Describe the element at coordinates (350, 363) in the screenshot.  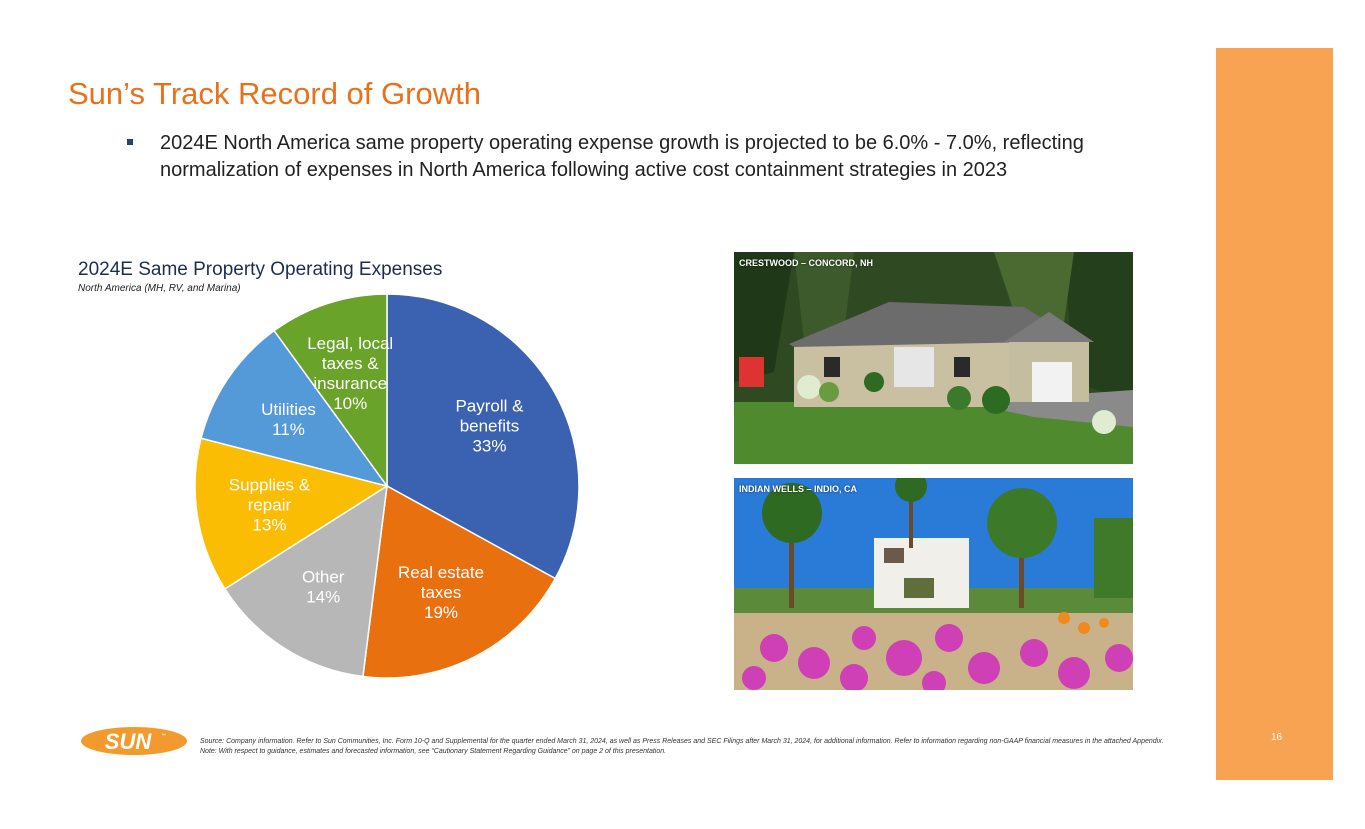
I see `pie-slice-name: taxes &` at that location.